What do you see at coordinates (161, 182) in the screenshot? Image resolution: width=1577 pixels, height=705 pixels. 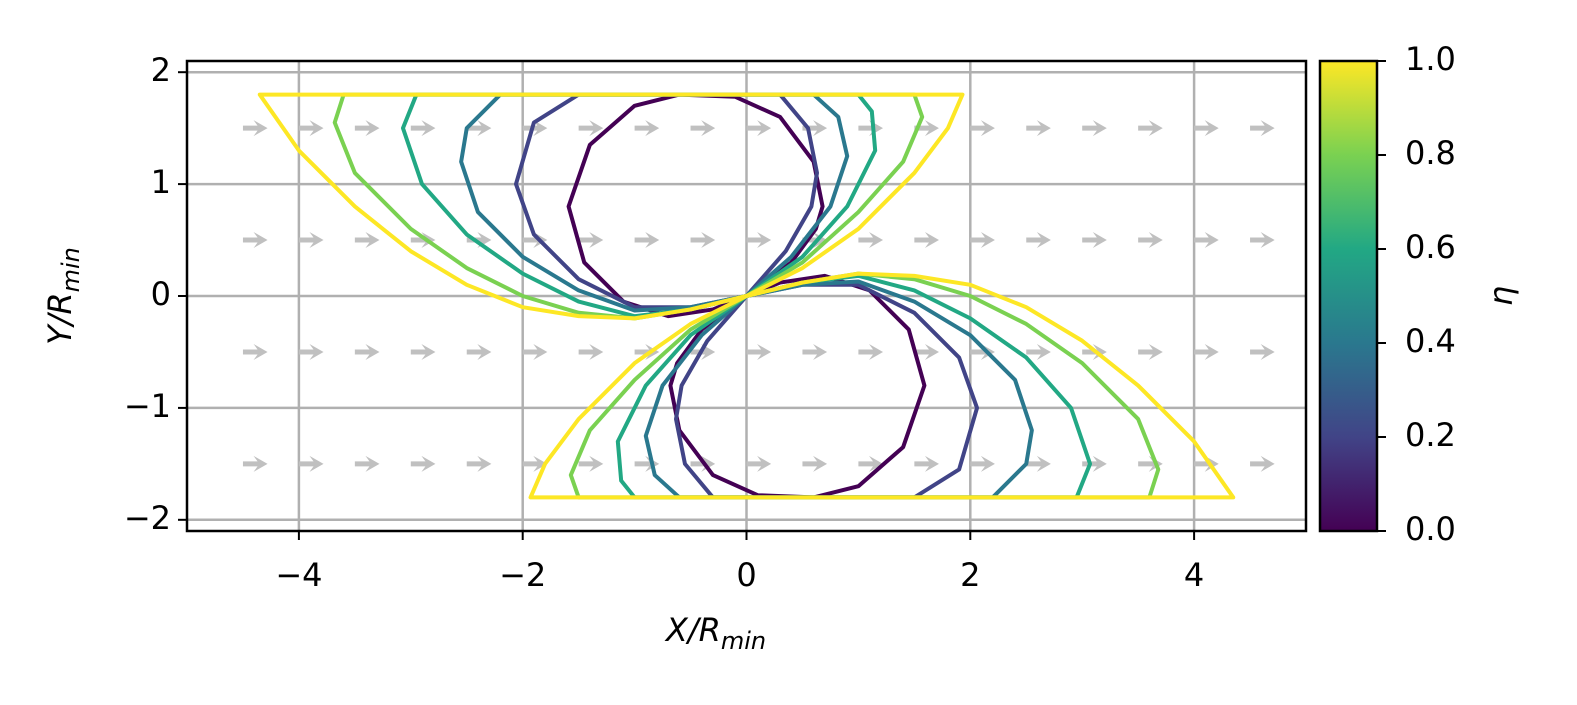 I see `y-tick-label: 1` at bounding box center [161, 182].